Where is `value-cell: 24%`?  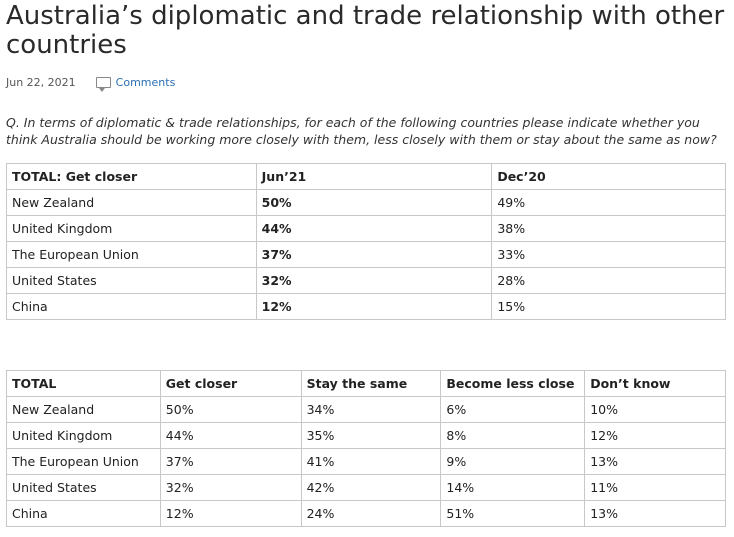 value-cell: 24% is located at coordinates (371, 513).